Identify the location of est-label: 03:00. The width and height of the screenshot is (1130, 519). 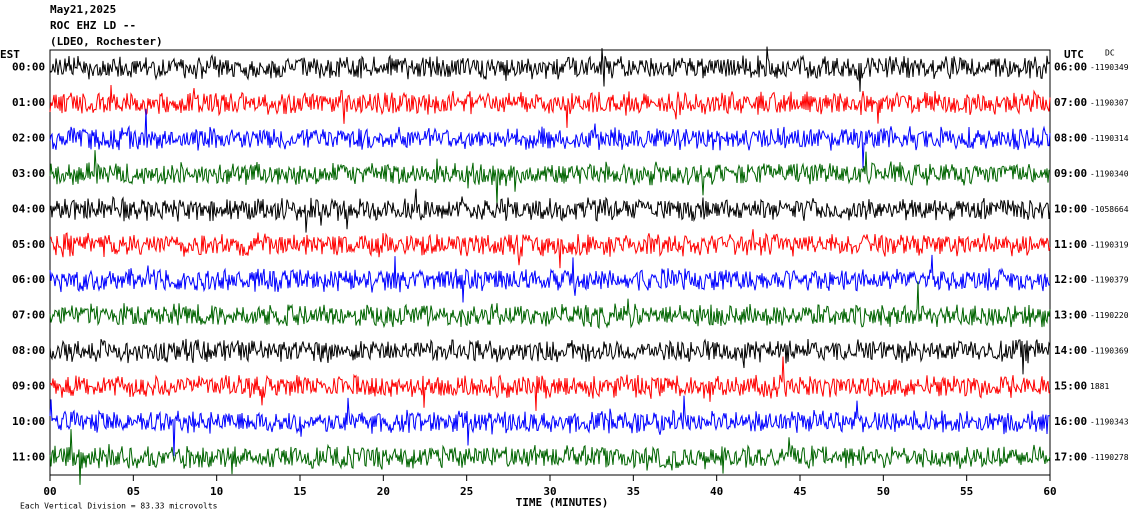
(28, 173).